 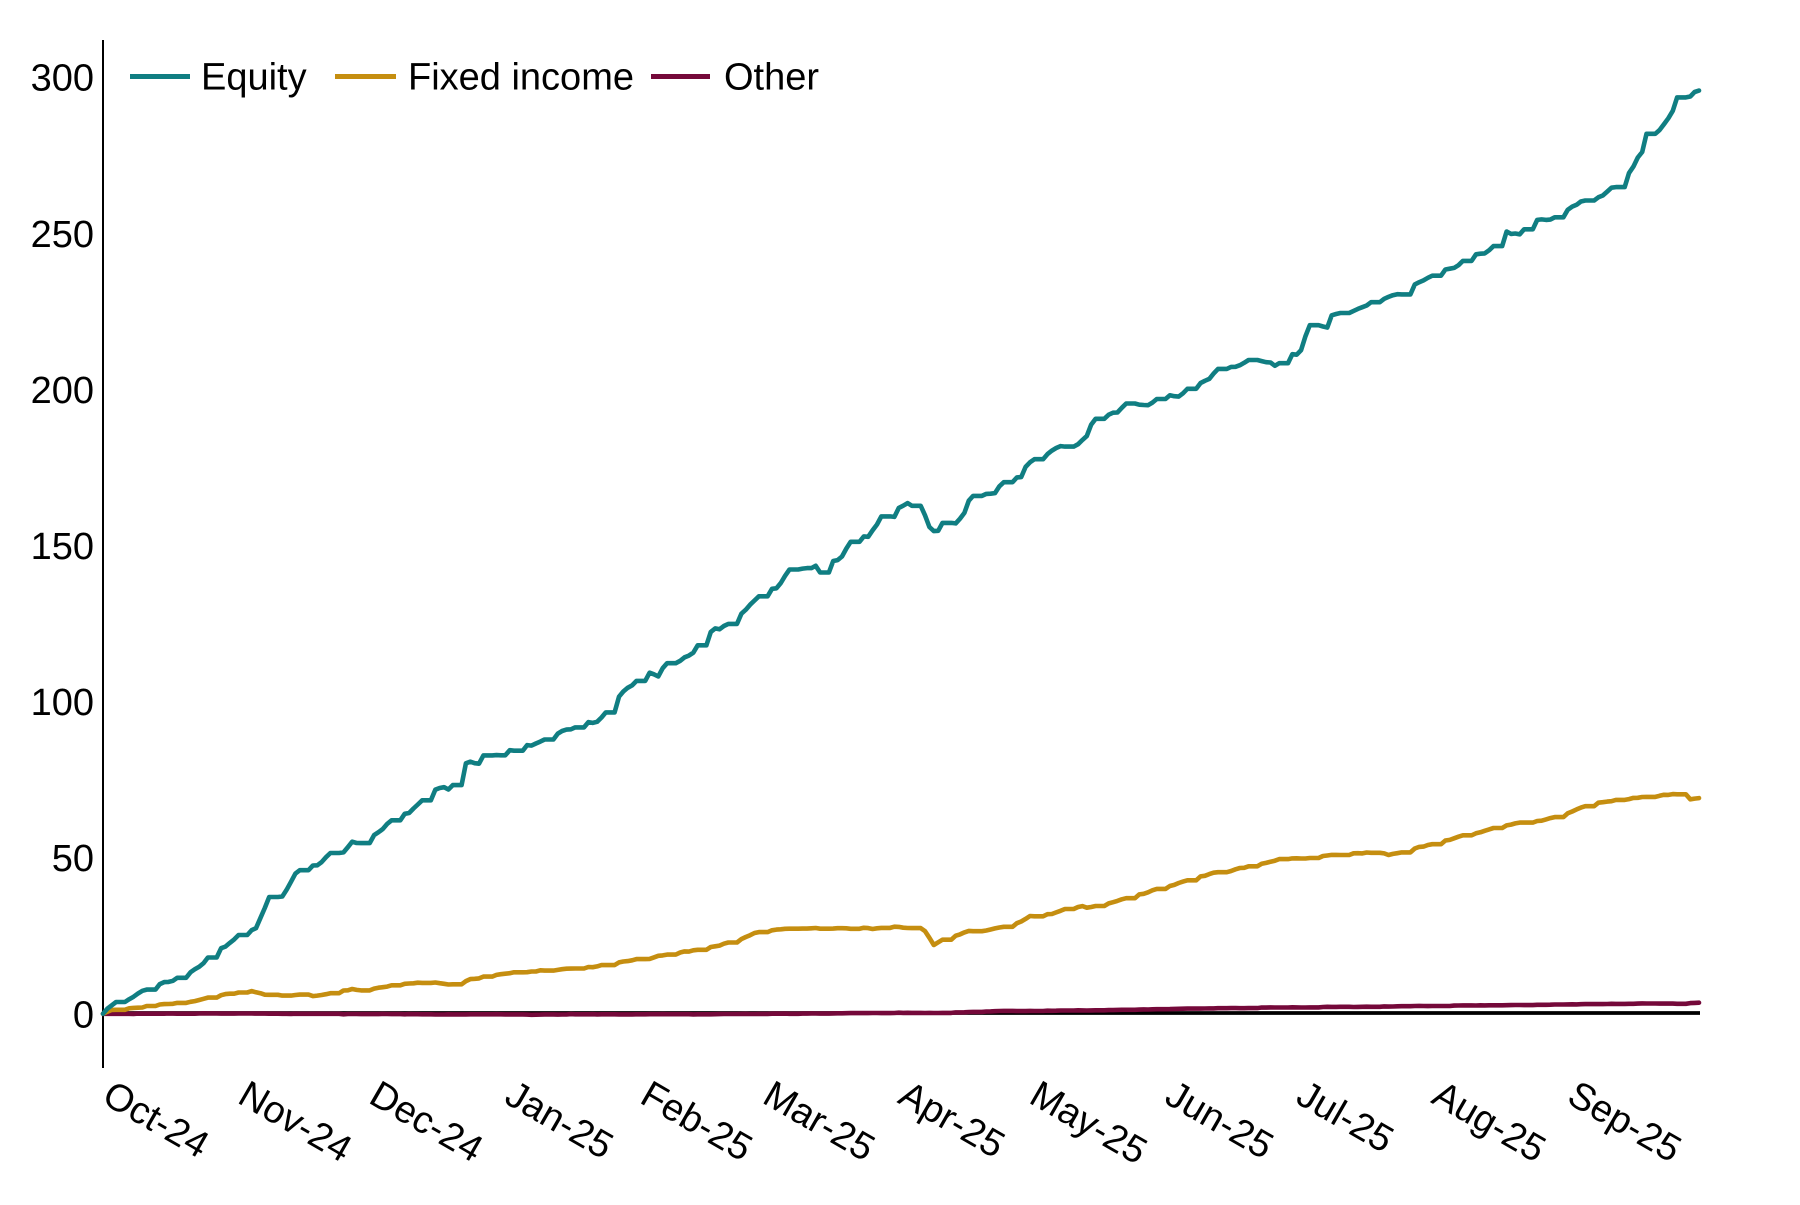 I want to click on svg-text: 200, so click(x=62, y=391).